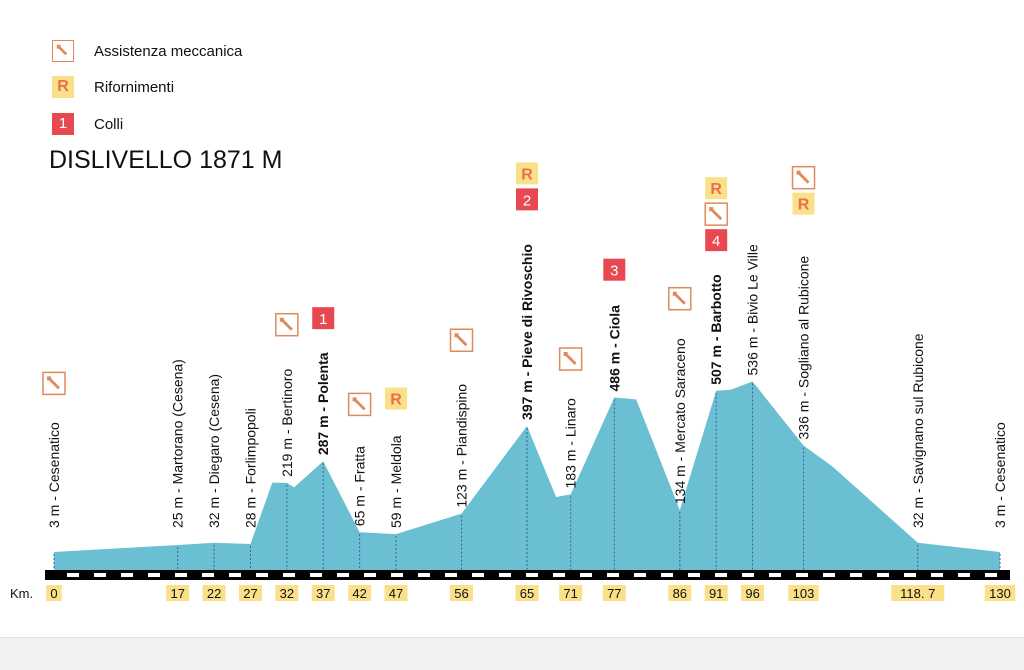 This screenshot has height=670, width=1024. I want to click on km-tick-label: 91, so click(716, 593).